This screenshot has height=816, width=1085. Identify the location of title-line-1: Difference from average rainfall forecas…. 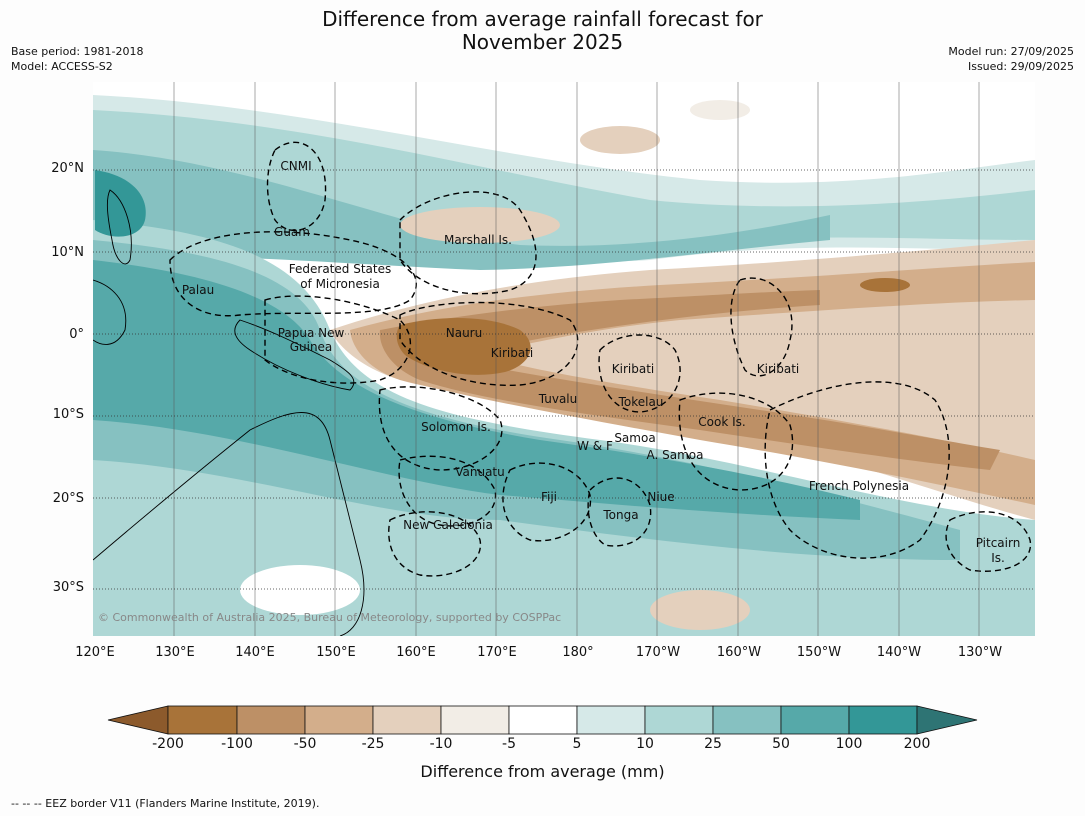
(542, 19).